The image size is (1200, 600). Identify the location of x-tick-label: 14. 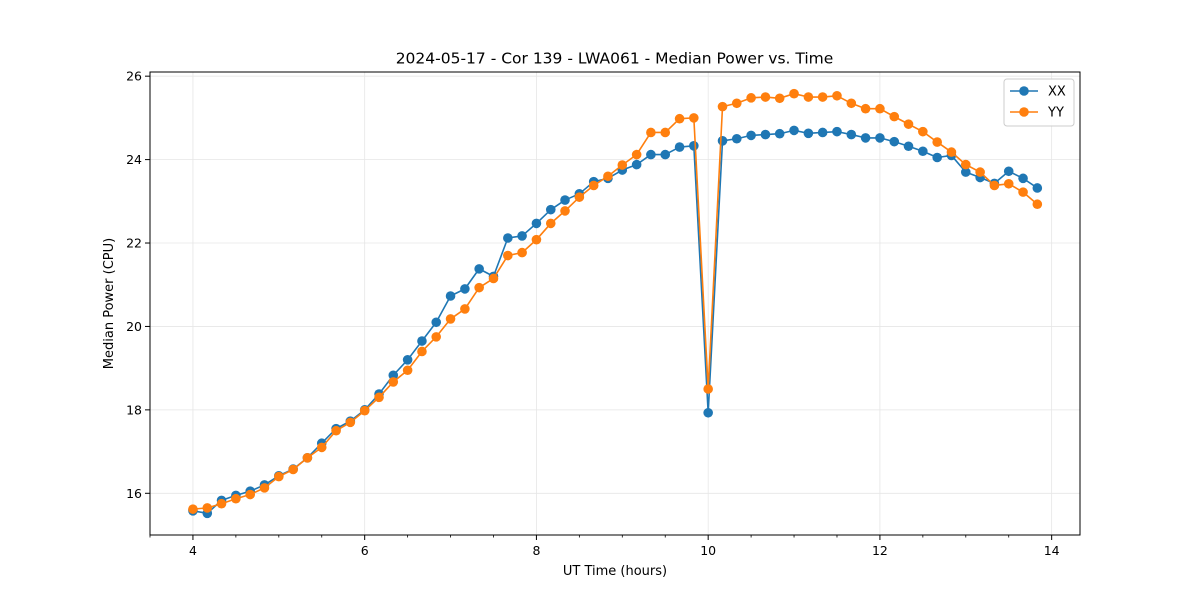
(1052, 550).